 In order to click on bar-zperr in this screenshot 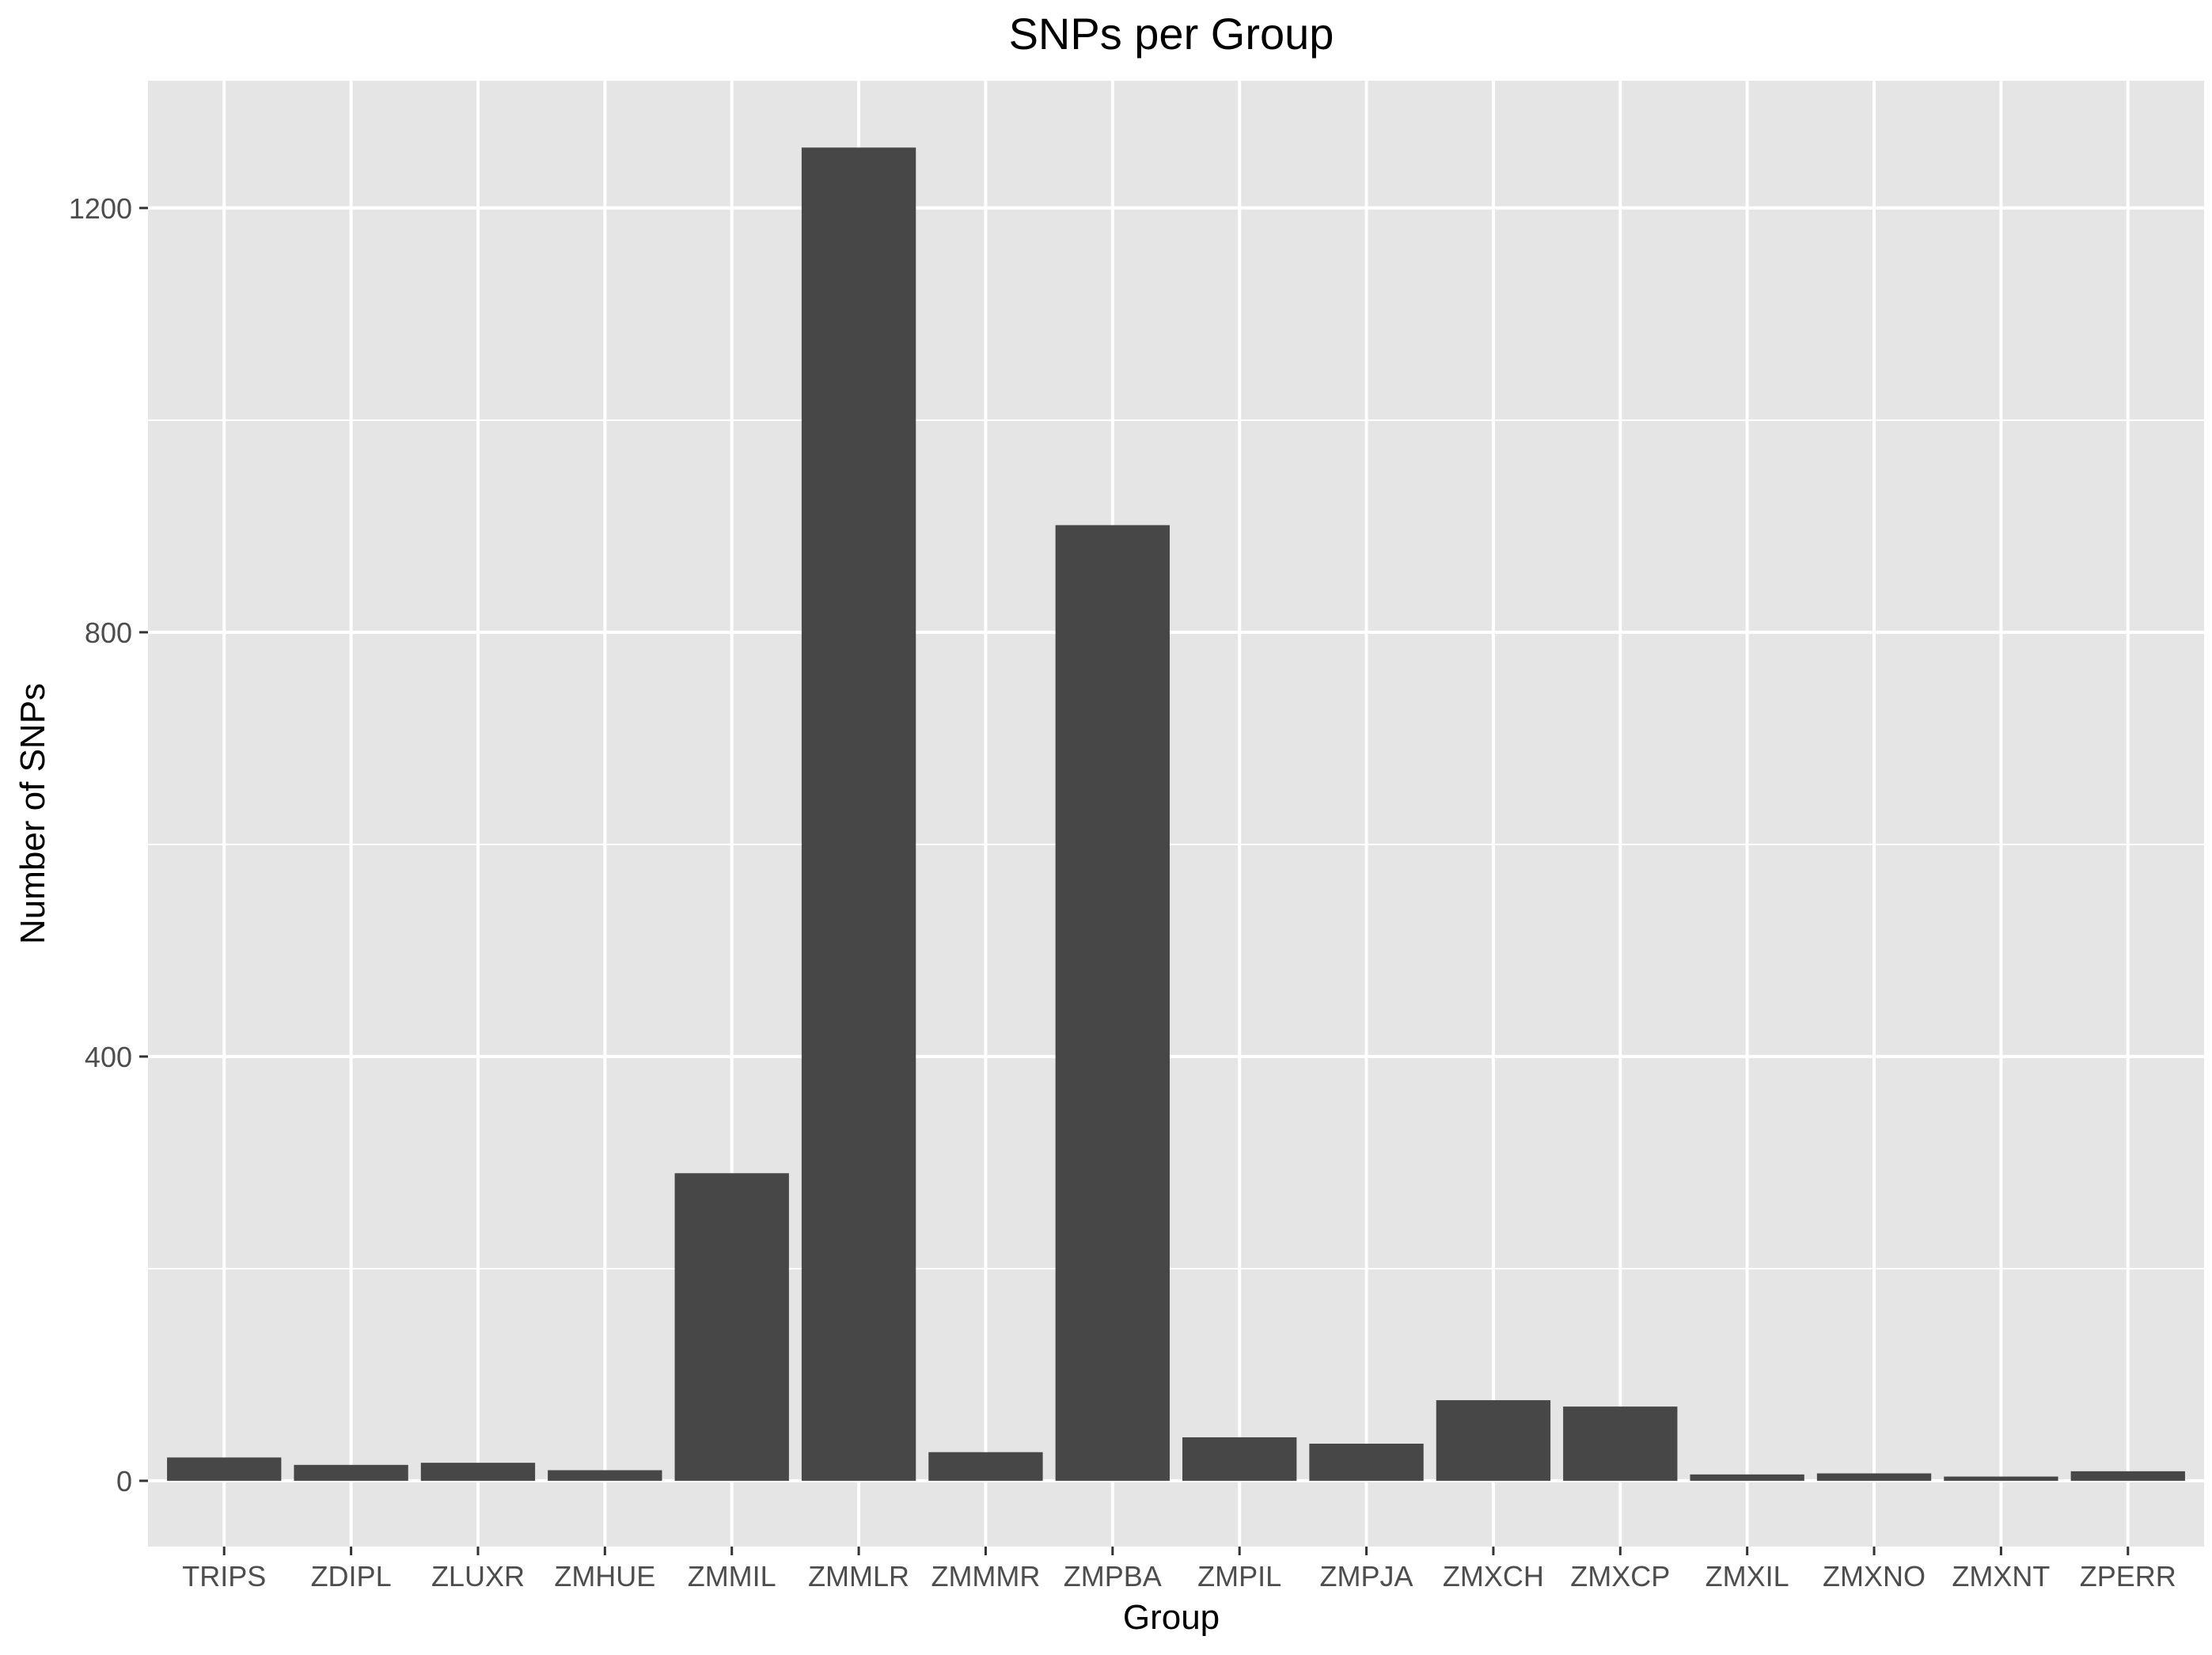, I will do `click(2127, 1476)`.